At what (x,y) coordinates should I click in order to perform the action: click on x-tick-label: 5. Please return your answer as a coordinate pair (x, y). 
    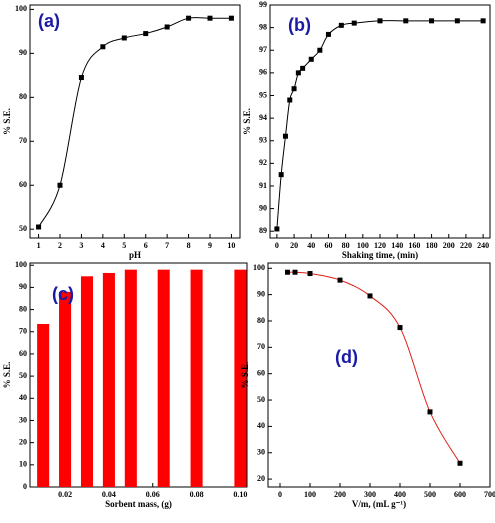
    Looking at the image, I should click on (124, 245).